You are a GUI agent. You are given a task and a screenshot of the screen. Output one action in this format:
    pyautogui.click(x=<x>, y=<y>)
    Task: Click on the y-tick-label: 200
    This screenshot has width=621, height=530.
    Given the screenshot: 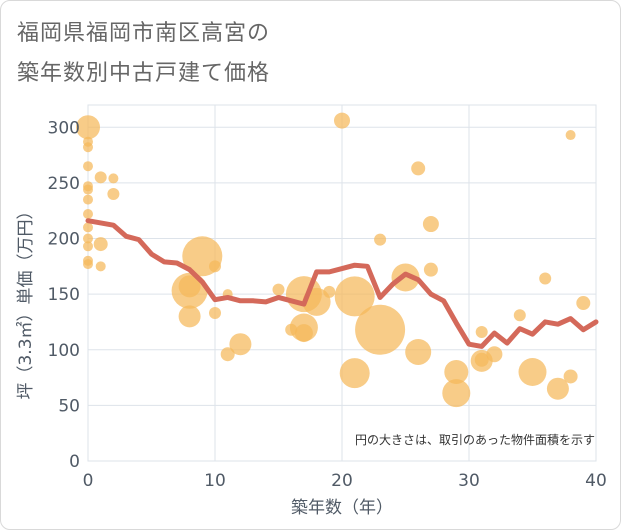 What is the action you would take?
    pyautogui.click(x=64, y=240)
    